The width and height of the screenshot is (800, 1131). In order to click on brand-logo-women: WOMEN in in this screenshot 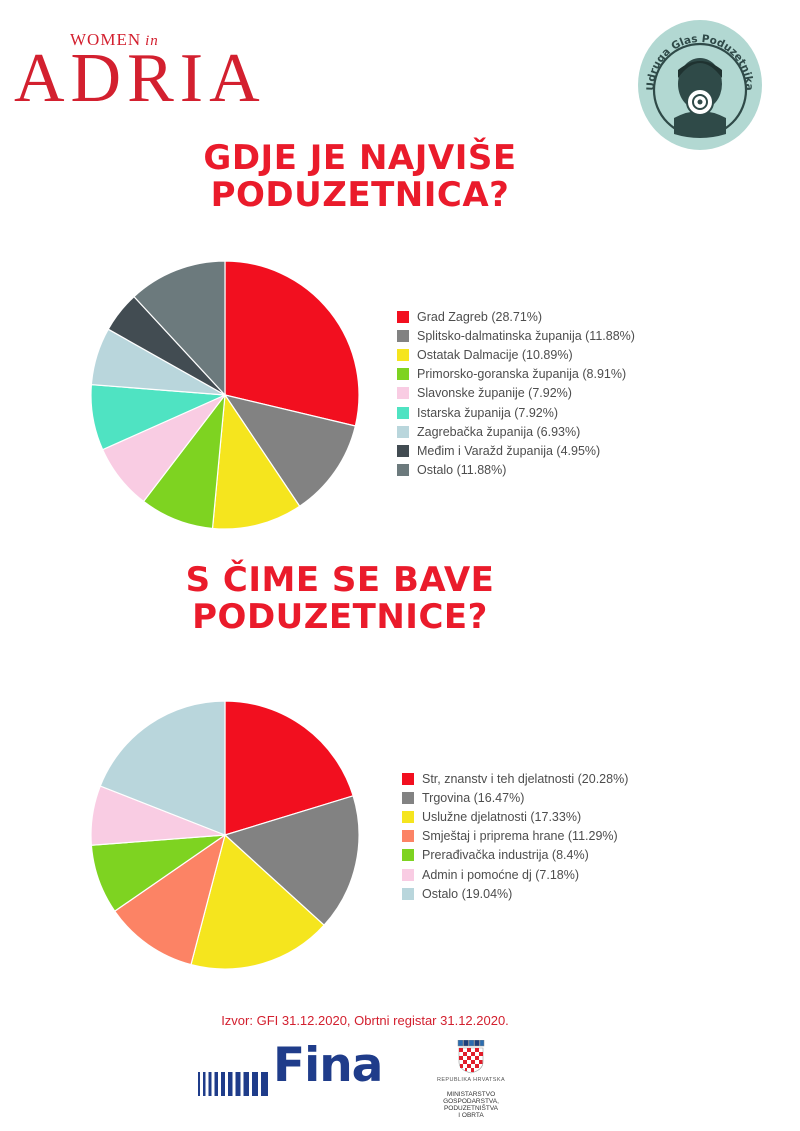, I will do `click(114, 40)`.